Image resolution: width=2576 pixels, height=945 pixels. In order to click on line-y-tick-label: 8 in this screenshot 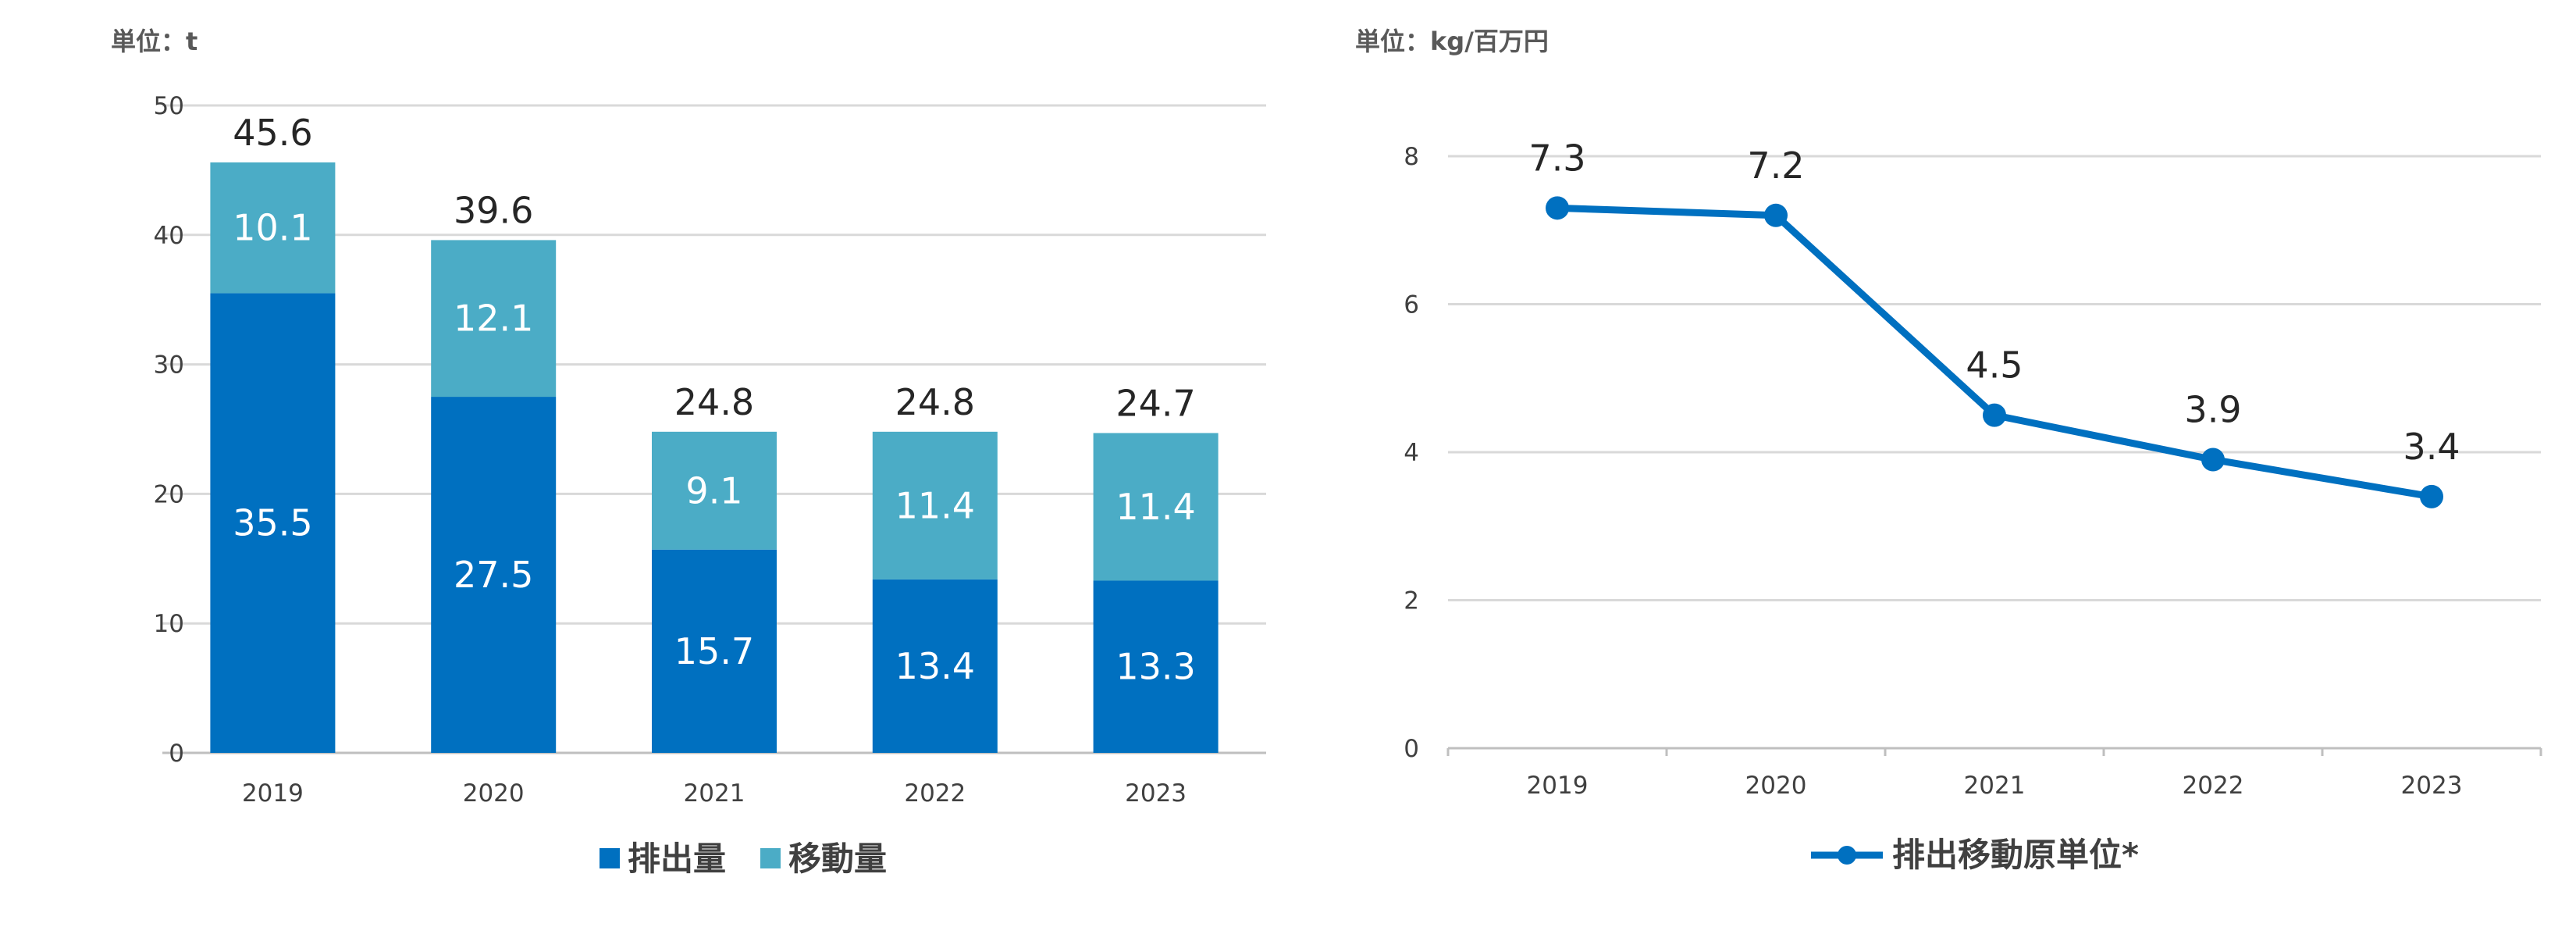, I will do `click(1411, 157)`.